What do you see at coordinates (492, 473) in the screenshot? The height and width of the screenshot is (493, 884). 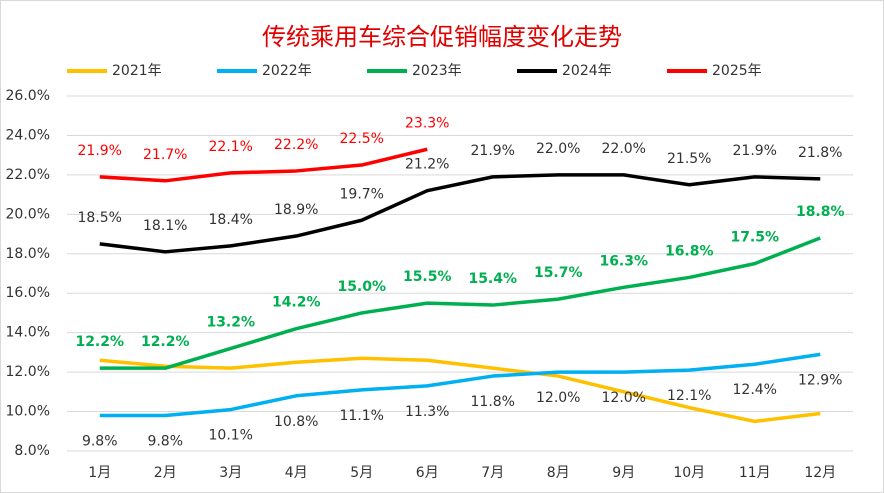 I see `x-tick-label: 7月` at bounding box center [492, 473].